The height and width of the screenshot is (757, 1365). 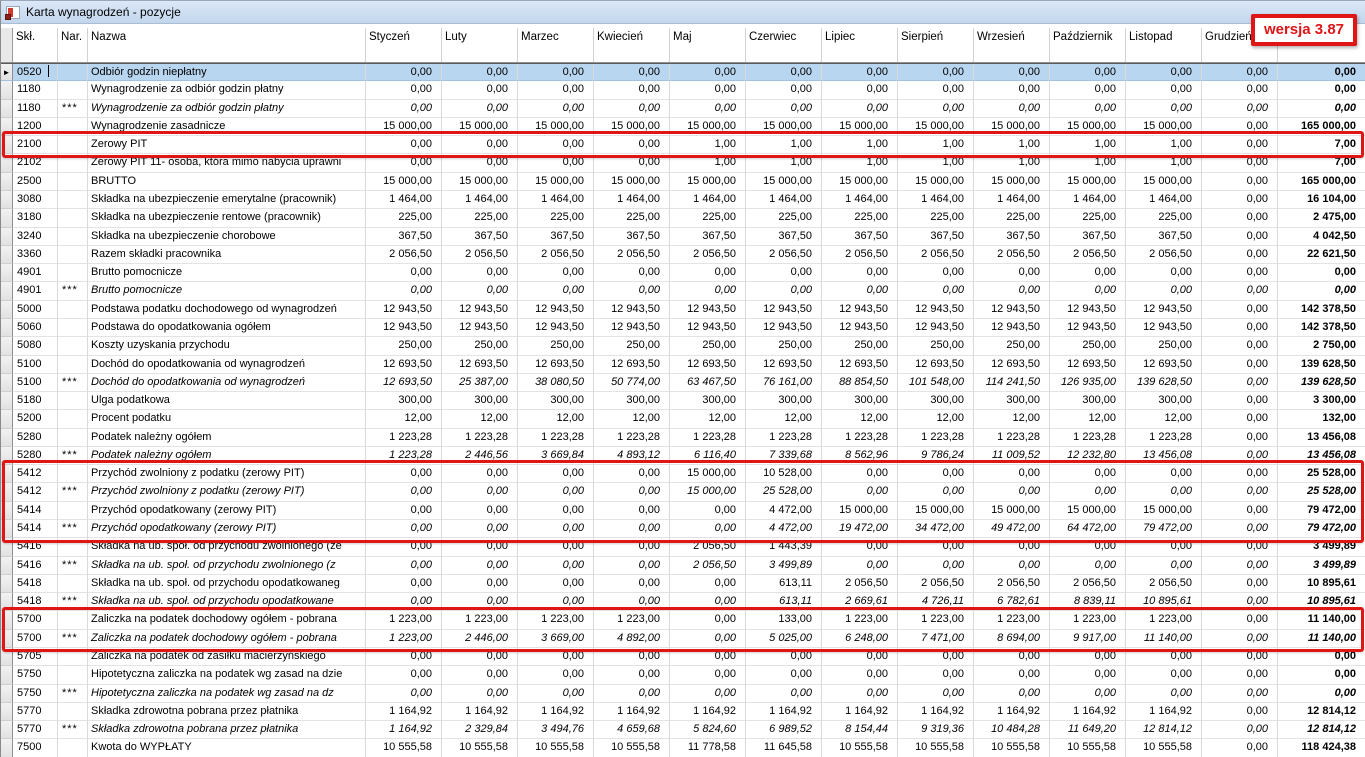 What do you see at coordinates (404, 456) in the screenshot?
I see `cell-month-styczeń: 1 223,28` at bounding box center [404, 456].